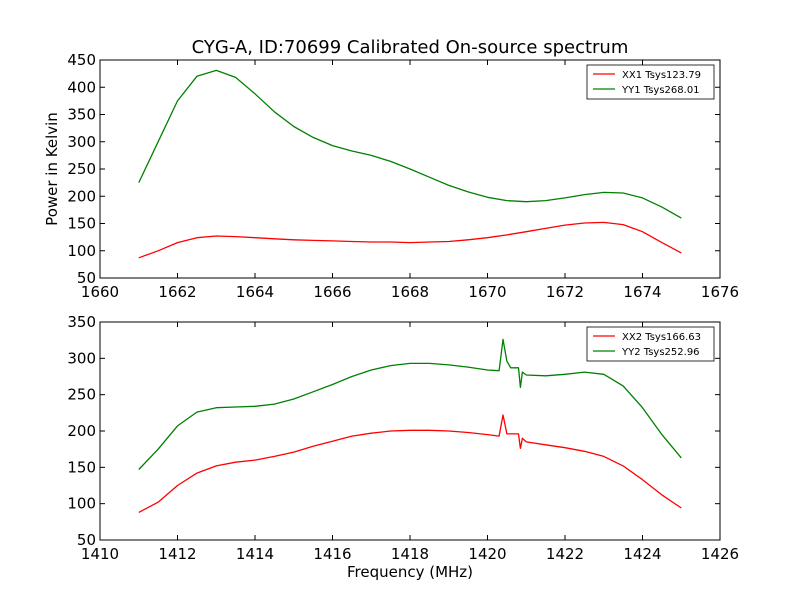 Image resolution: width=800 pixels, height=600 pixels. What do you see at coordinates (487, 554) in the screenshot?
I see `x-tick-label: 1420` at bounding box center [487, 554].